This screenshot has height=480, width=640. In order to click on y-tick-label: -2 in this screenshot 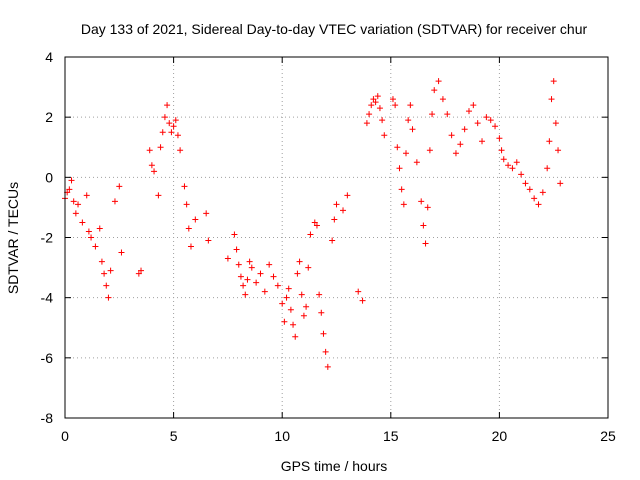, I will do `click(47, 238)`.